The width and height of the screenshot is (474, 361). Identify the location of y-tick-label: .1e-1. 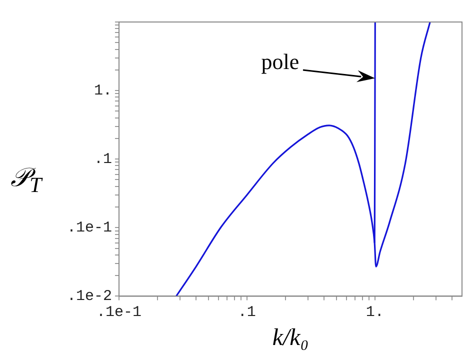
(89, 228).